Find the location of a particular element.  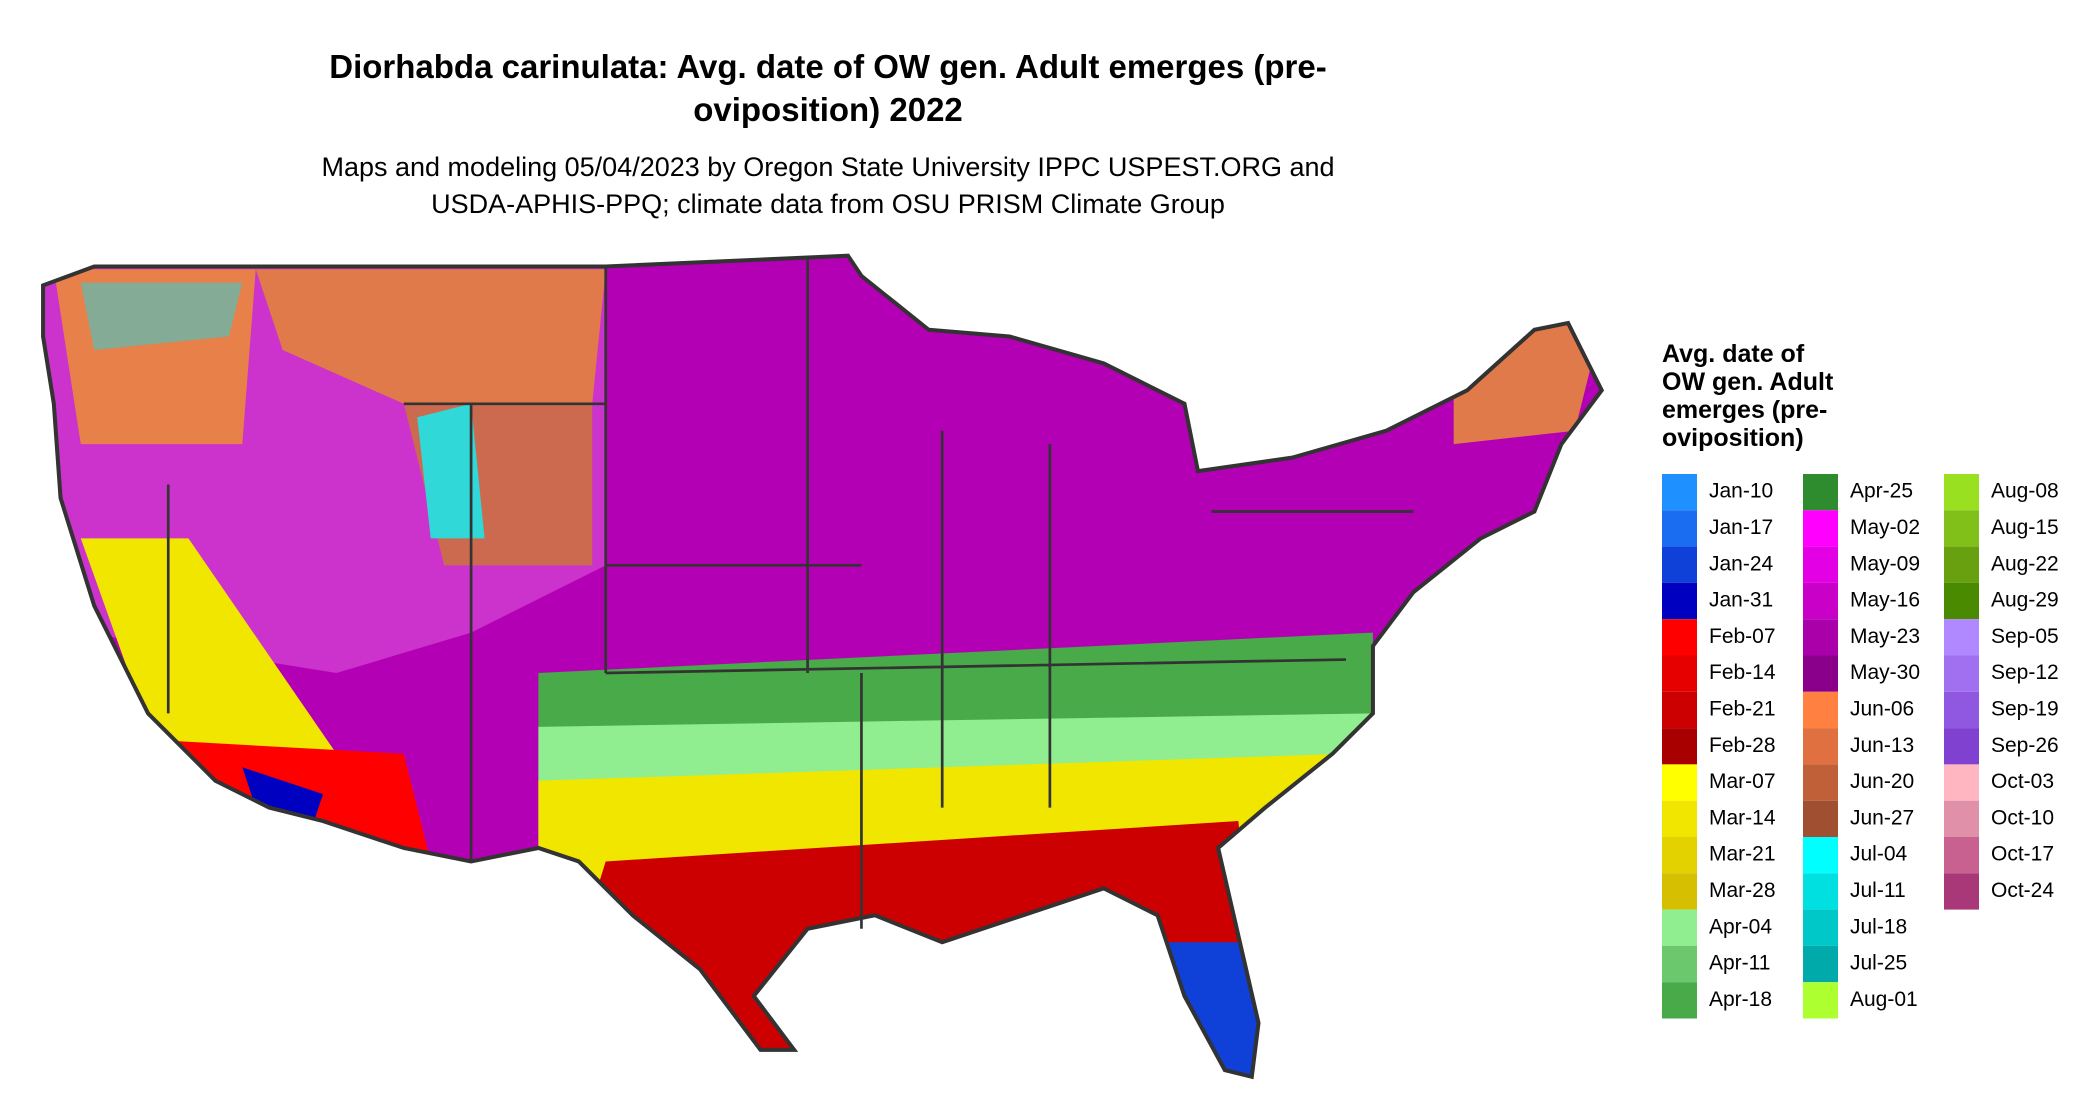

legend-title: oviposition) is located at coordinates (1733, 438).